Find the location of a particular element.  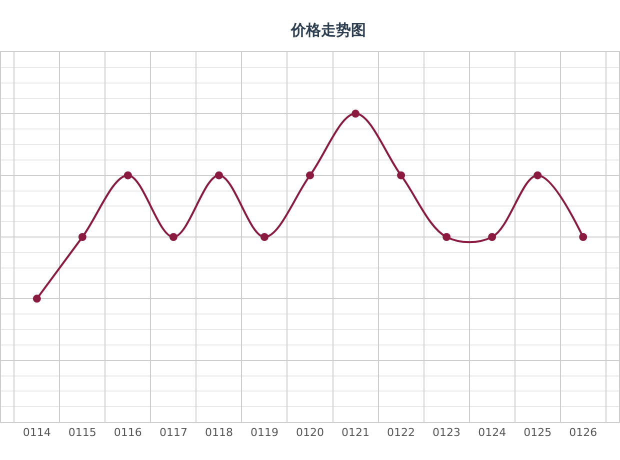

x-tick-label: 0120 is located at coordinates (310, 433).